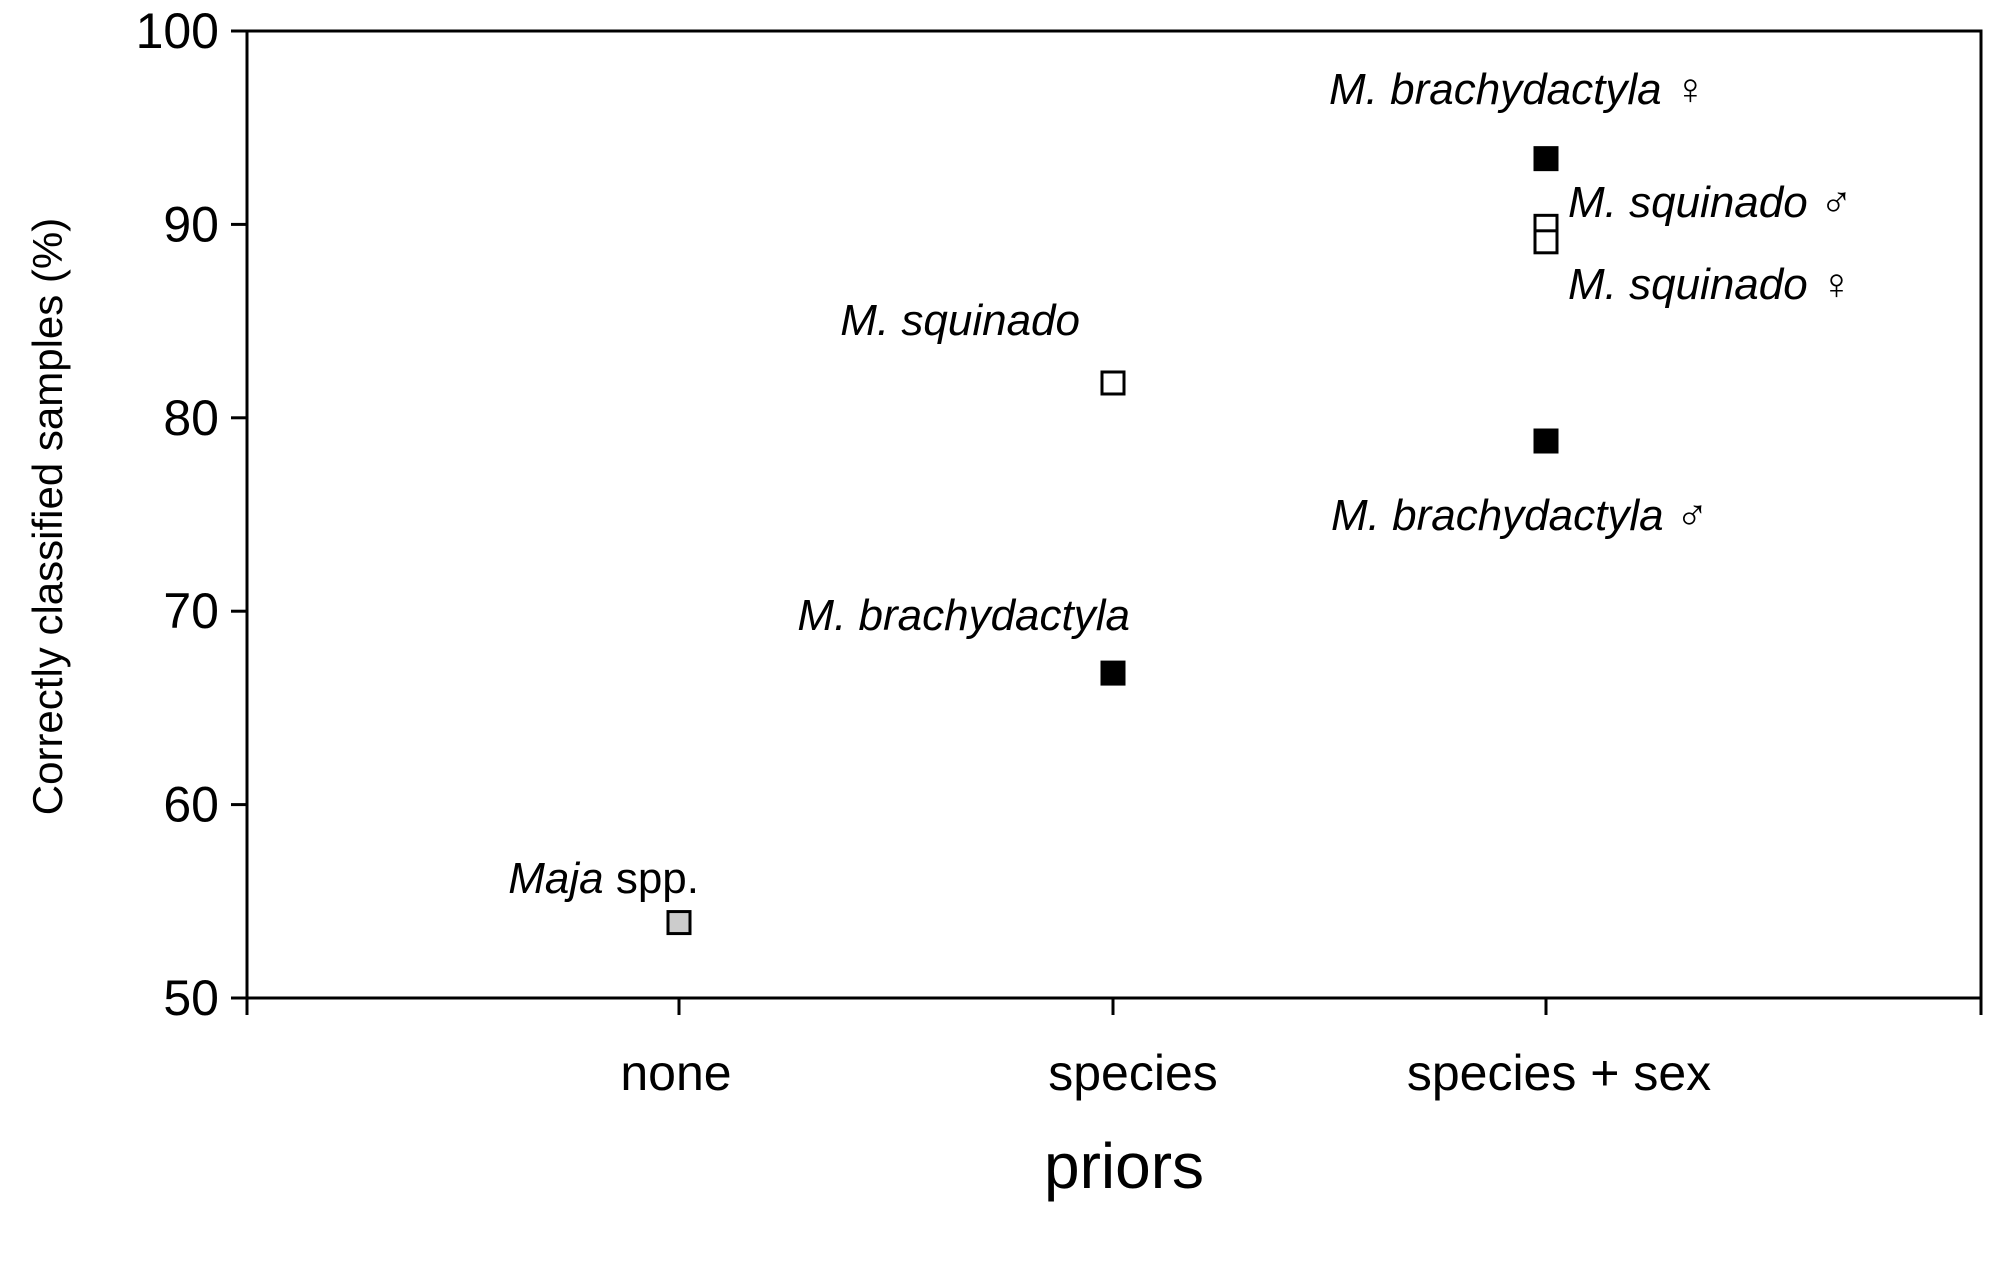  What do you see at coordinates (1113, 673) in the screenshot?
I see `point-m-brachydactyla` at bounding box center [1113, 673].